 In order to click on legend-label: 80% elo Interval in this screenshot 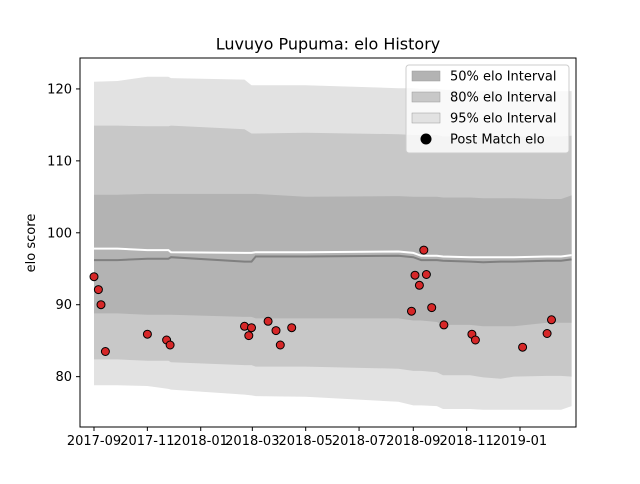, I will do `click(503, 98)`.